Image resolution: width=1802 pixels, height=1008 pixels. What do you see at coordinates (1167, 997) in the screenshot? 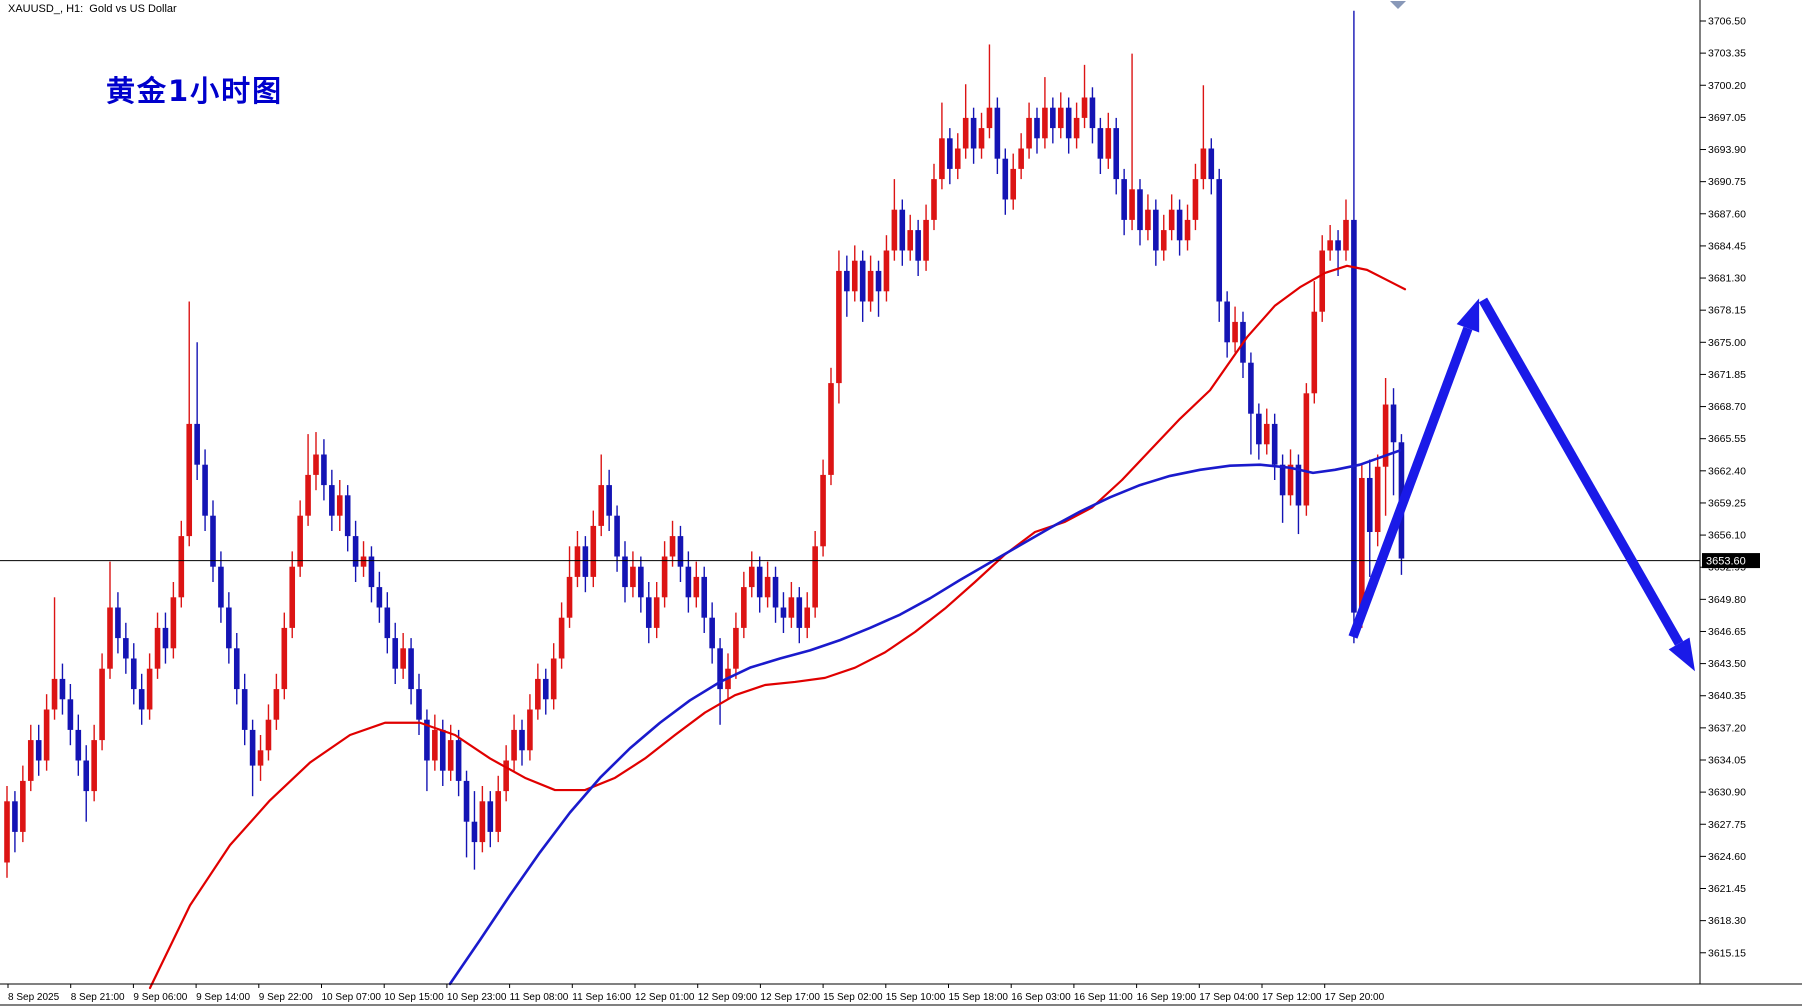
I see `time-axis-label: 16 Sep 19:00` at bounding box center [1167, 997].